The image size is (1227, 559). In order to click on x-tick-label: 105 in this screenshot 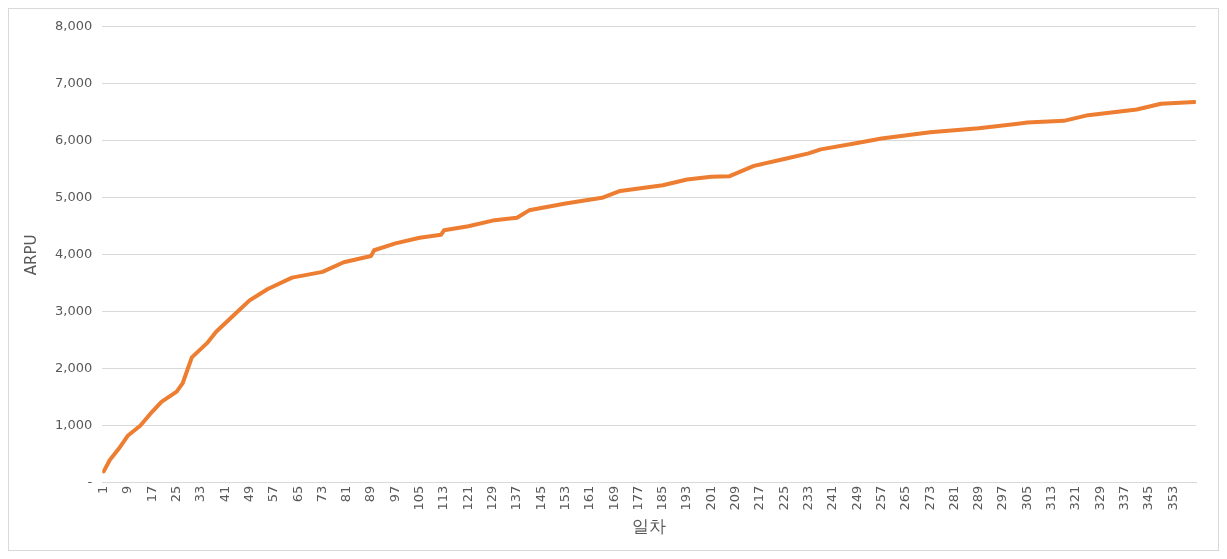, I will do `click(419, 498)`.